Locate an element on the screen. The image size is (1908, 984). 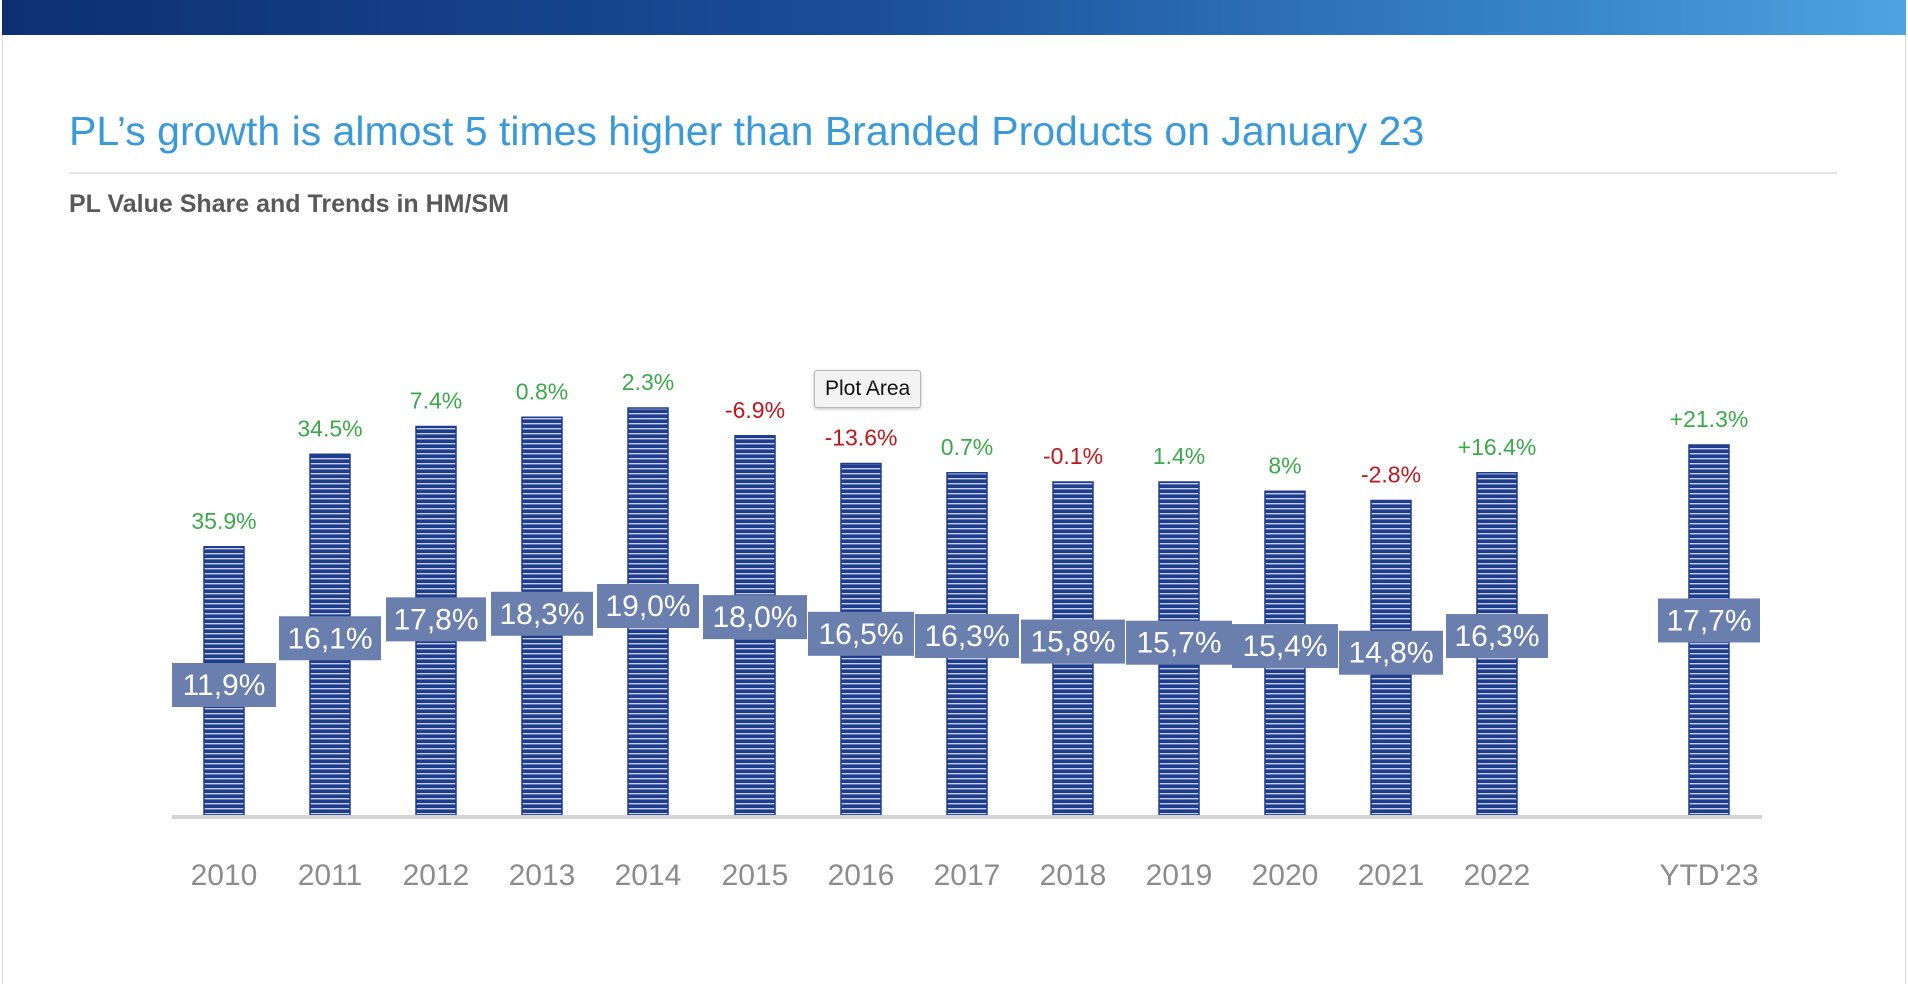
x-tick-2016: 2016 is located at coordinates (861, 875).